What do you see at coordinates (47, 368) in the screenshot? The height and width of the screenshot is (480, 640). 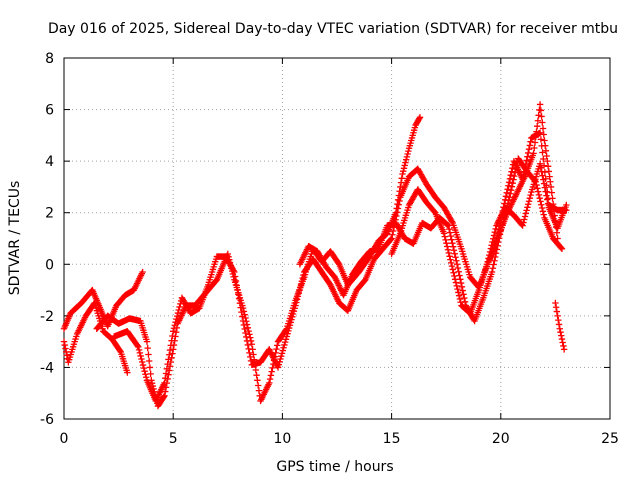 I see `y-tick-label: -4` at bounding box center [47, 368].